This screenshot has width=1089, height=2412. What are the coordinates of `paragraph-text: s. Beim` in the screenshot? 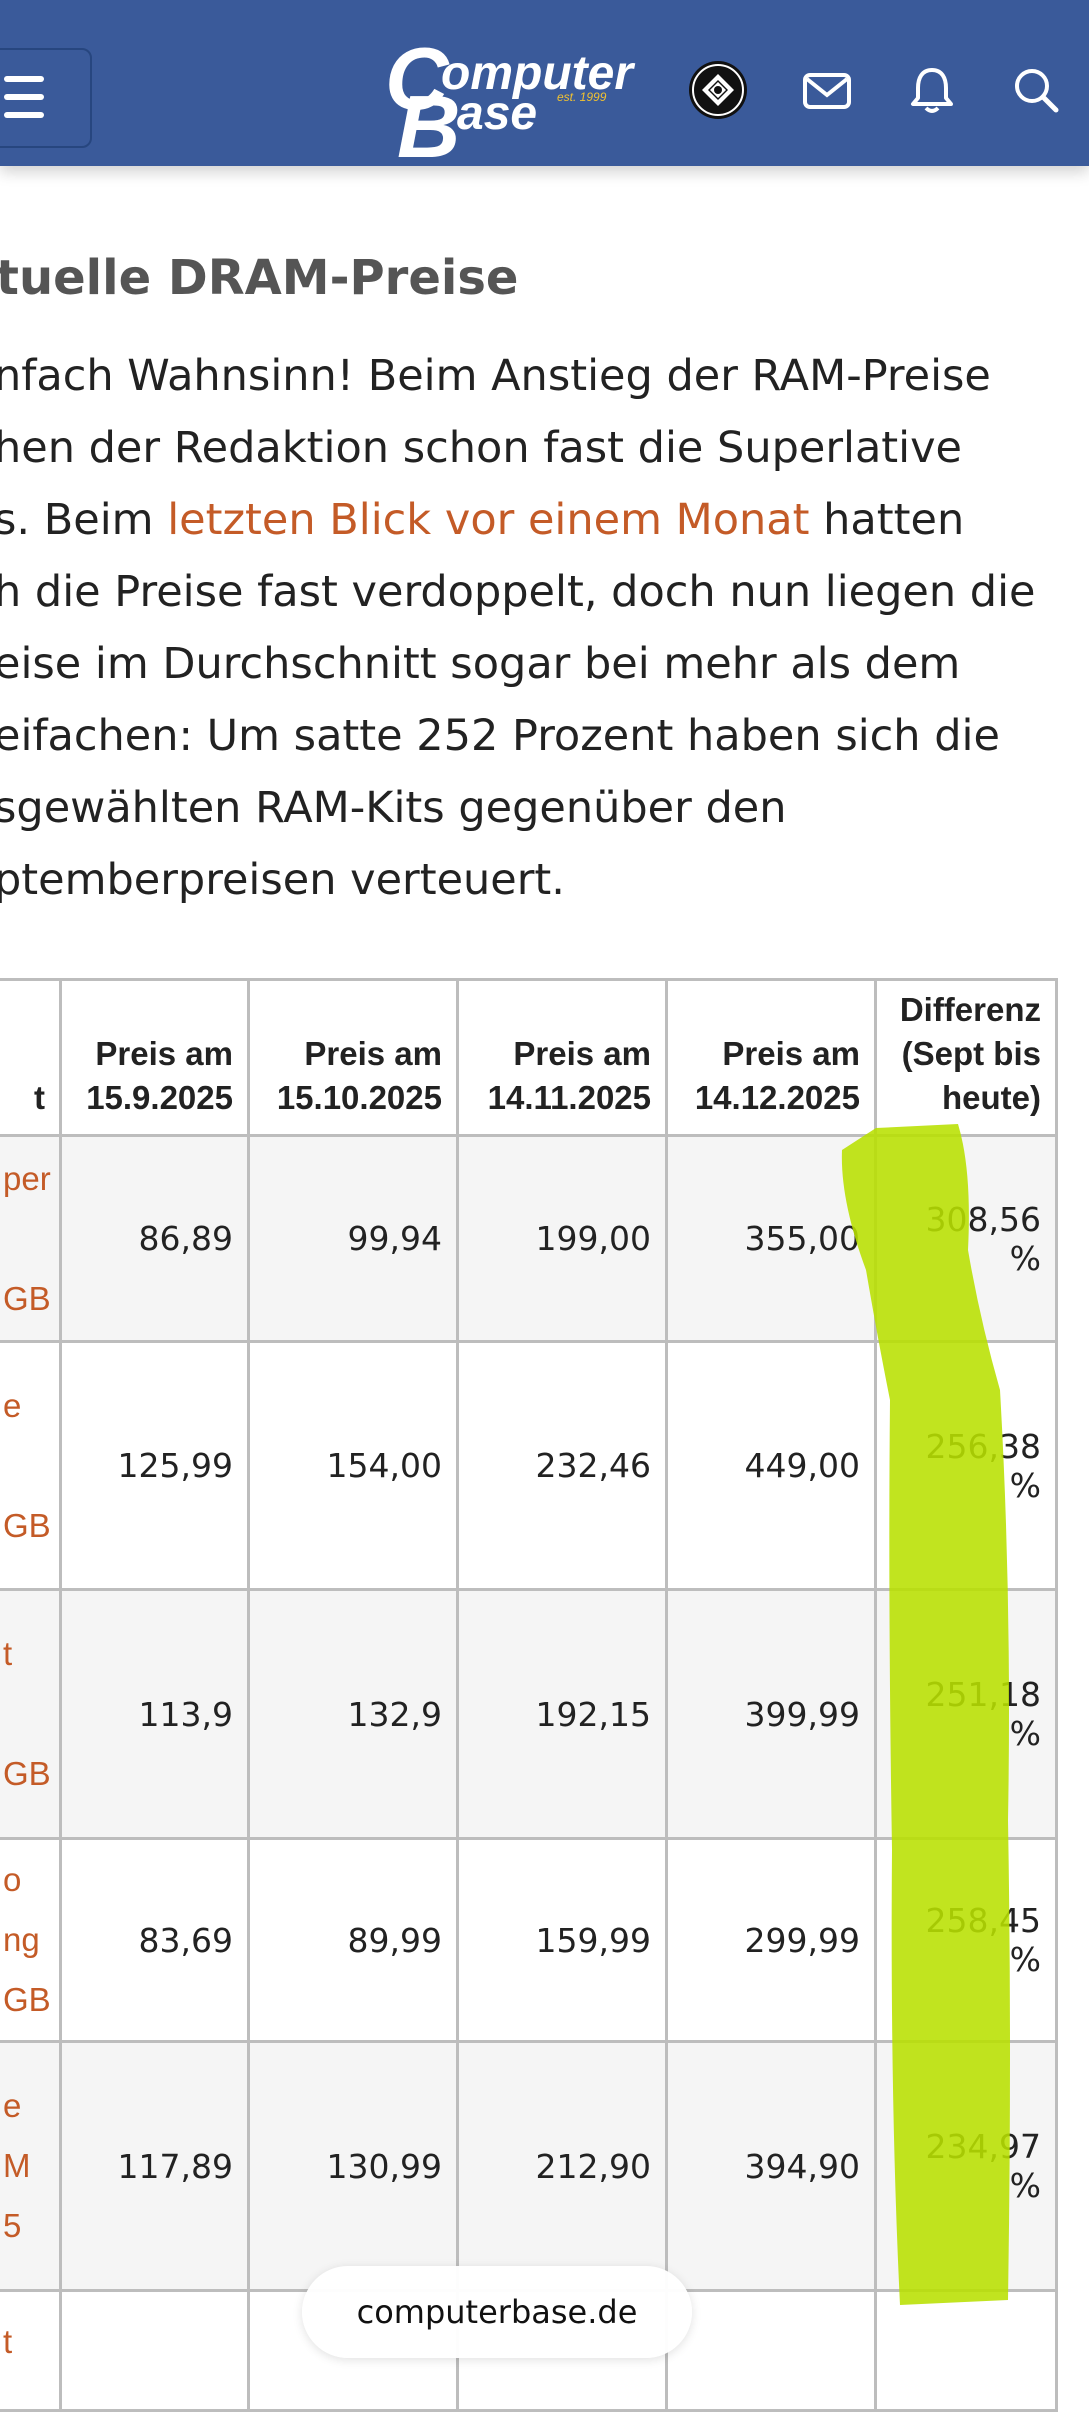 It's located at (84, 520).